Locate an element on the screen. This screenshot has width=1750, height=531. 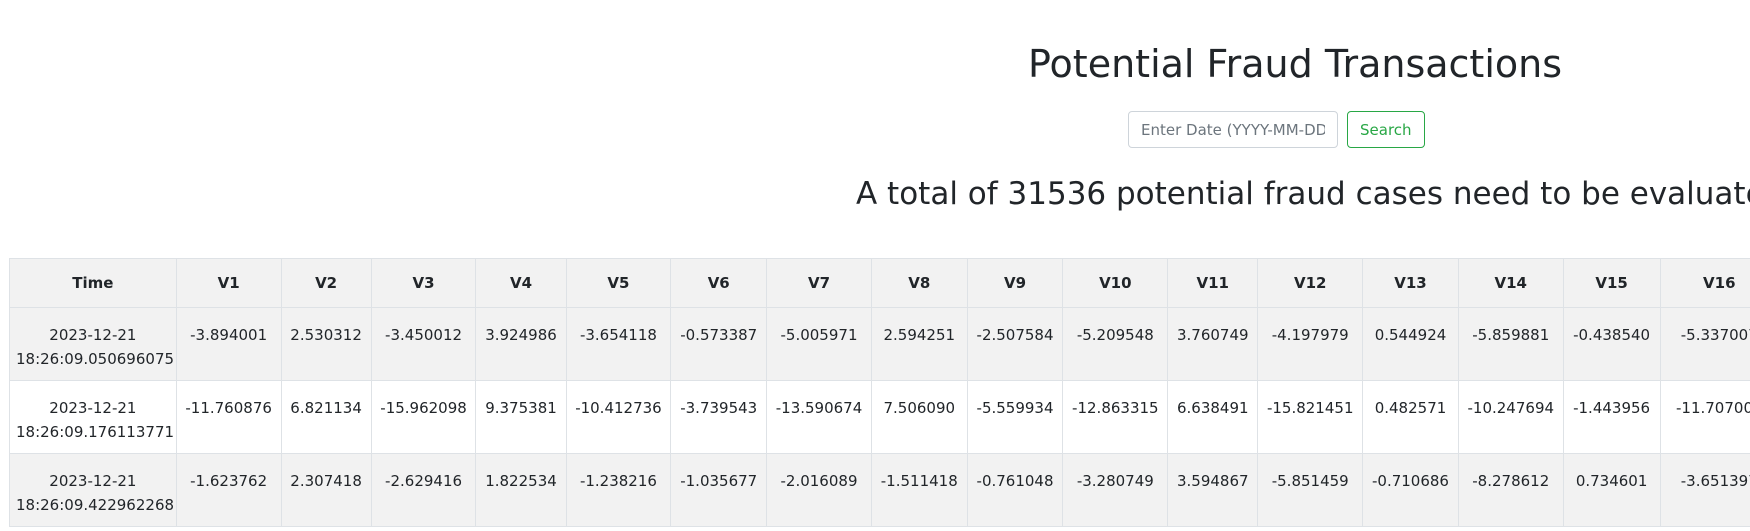
time-cell: 2023-12-21 18:26:09.050696075 is located at coordinates (93, 344).